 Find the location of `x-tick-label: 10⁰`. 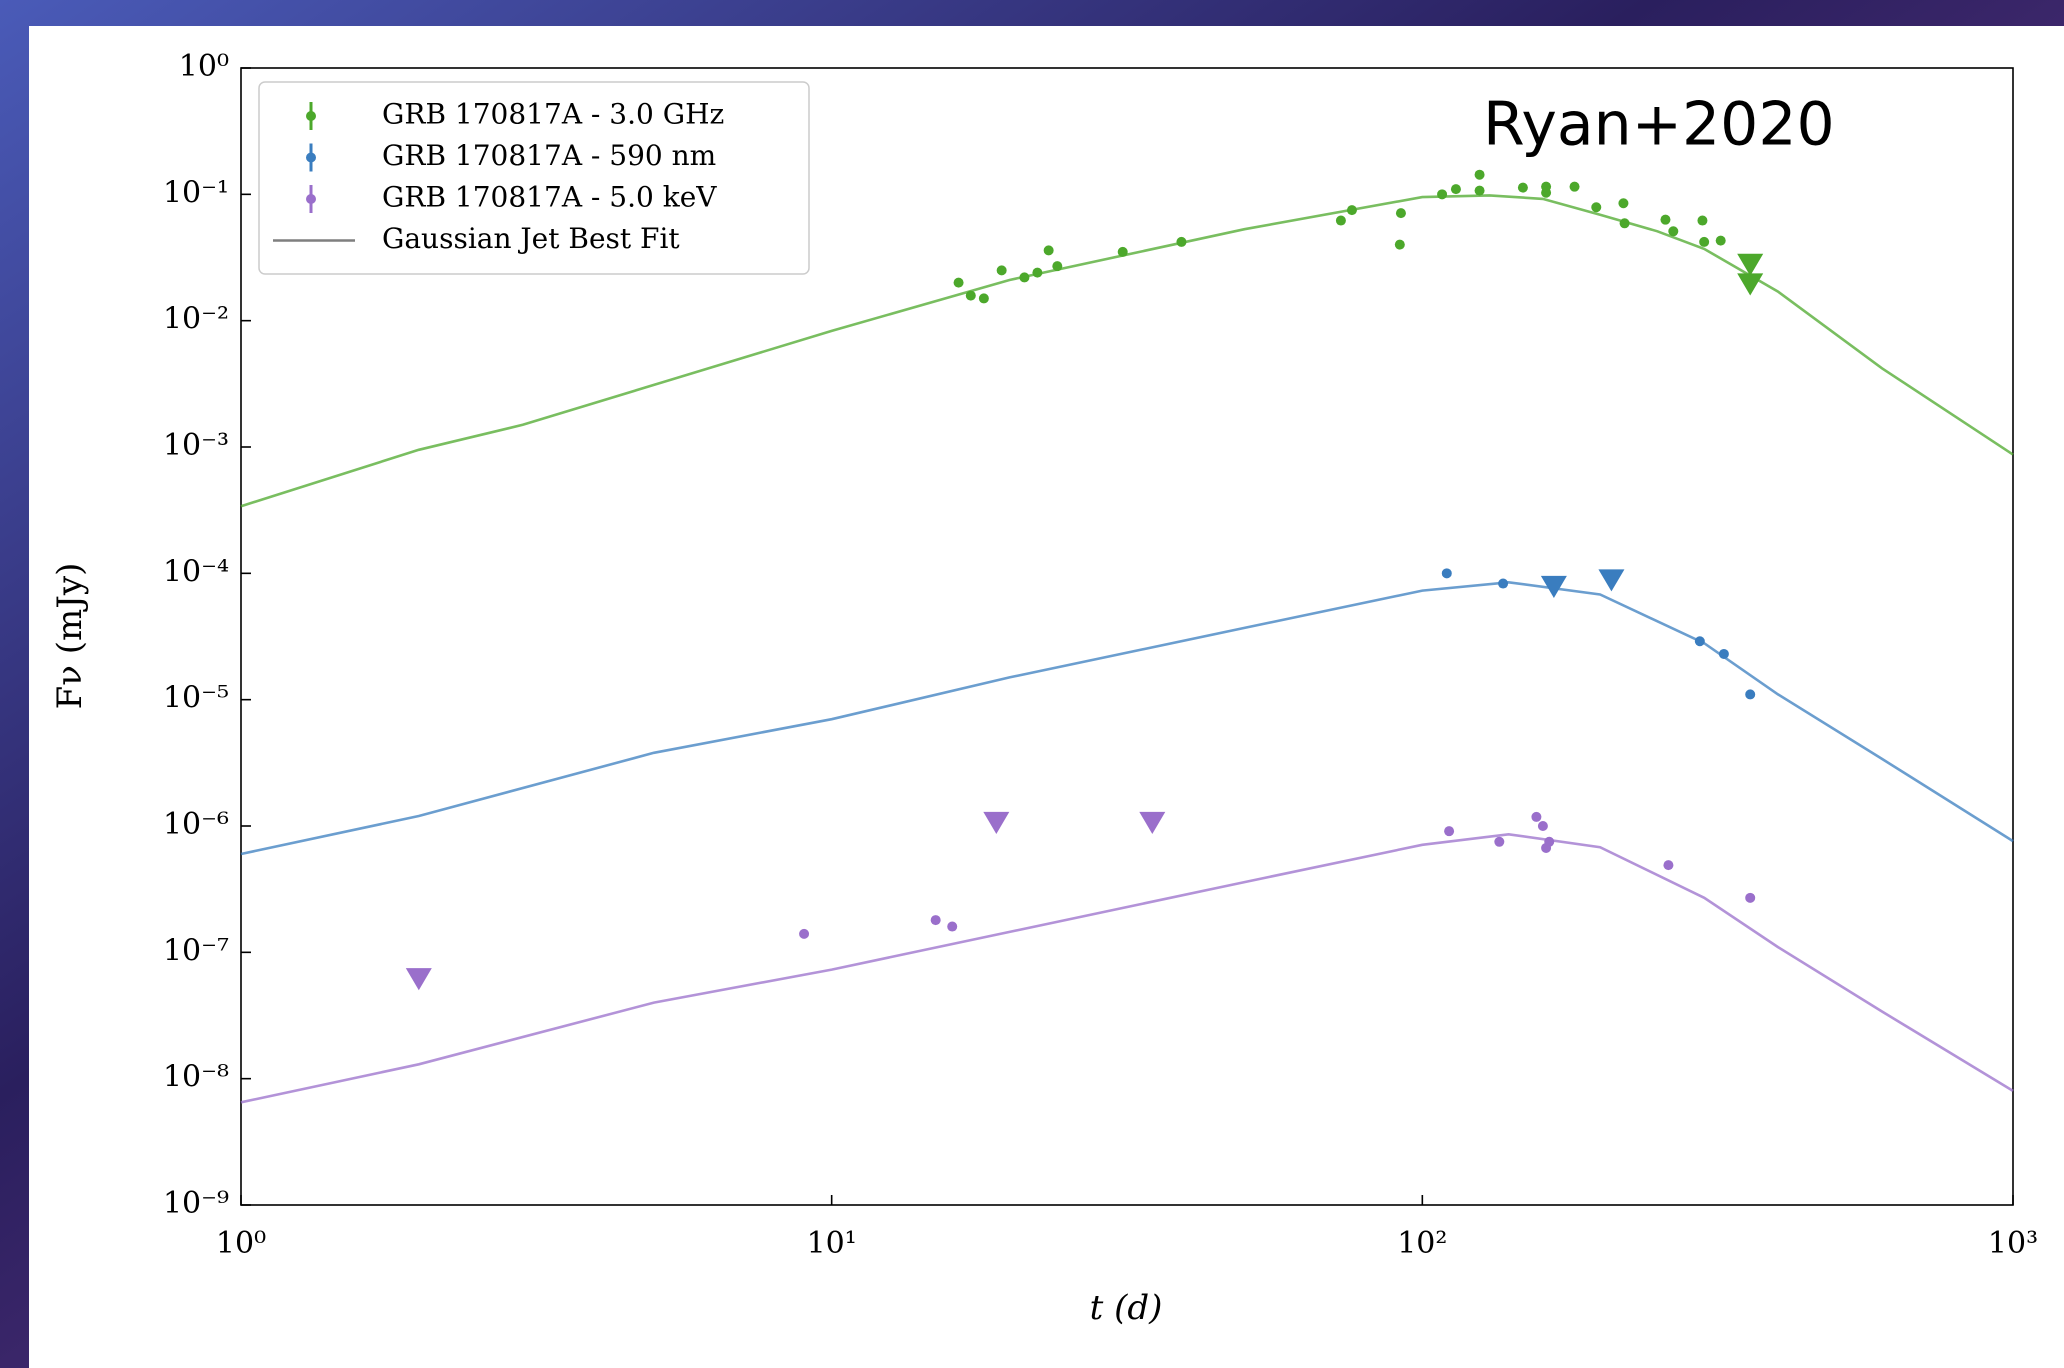

x-tick-label: 10⁰ is located at coordinates (241, 1243).